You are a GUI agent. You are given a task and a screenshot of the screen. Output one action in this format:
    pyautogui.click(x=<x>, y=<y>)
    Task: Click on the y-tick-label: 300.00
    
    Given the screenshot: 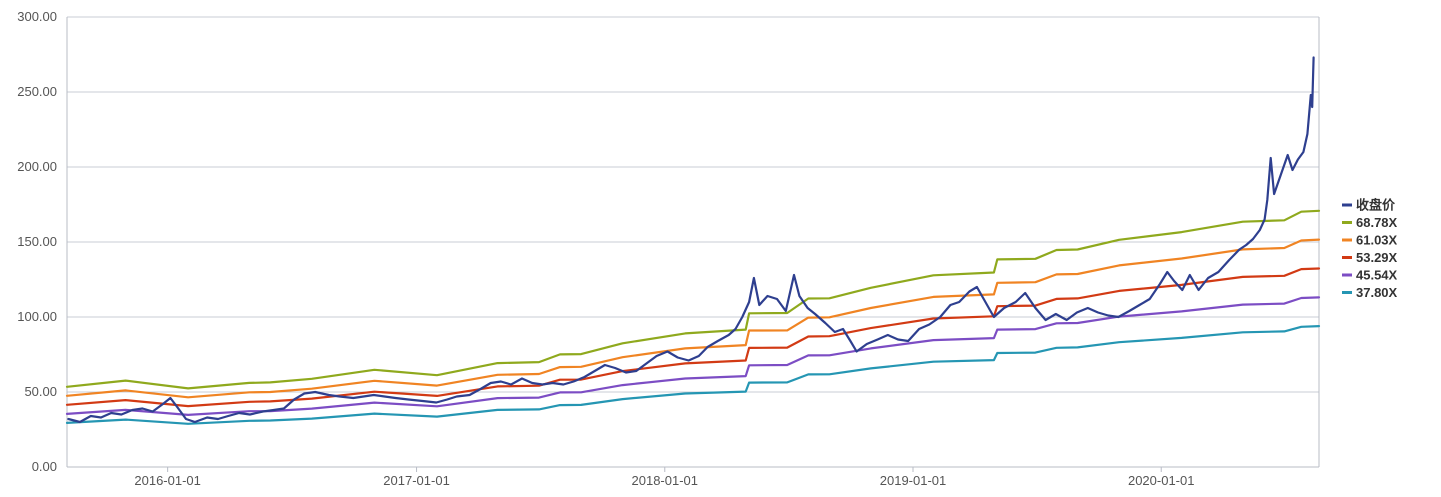 What is the action you would take?
    pyautogui.click(x=37, y=16)
    